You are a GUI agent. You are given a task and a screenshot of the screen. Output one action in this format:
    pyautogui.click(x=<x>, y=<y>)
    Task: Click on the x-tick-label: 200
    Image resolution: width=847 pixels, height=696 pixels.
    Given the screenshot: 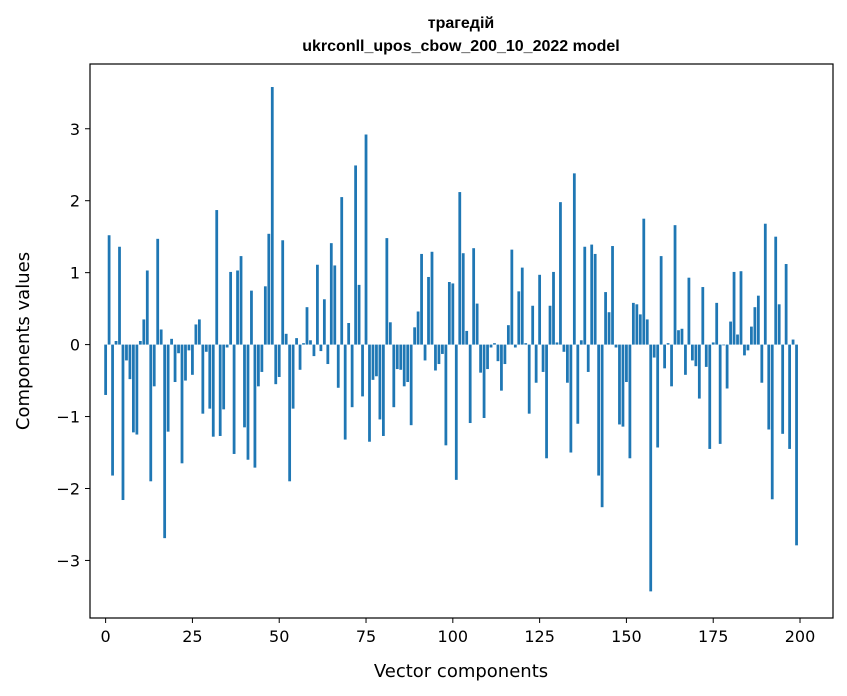 What is the action you would take?
    pyautogui.click(x=800, y=636)
    